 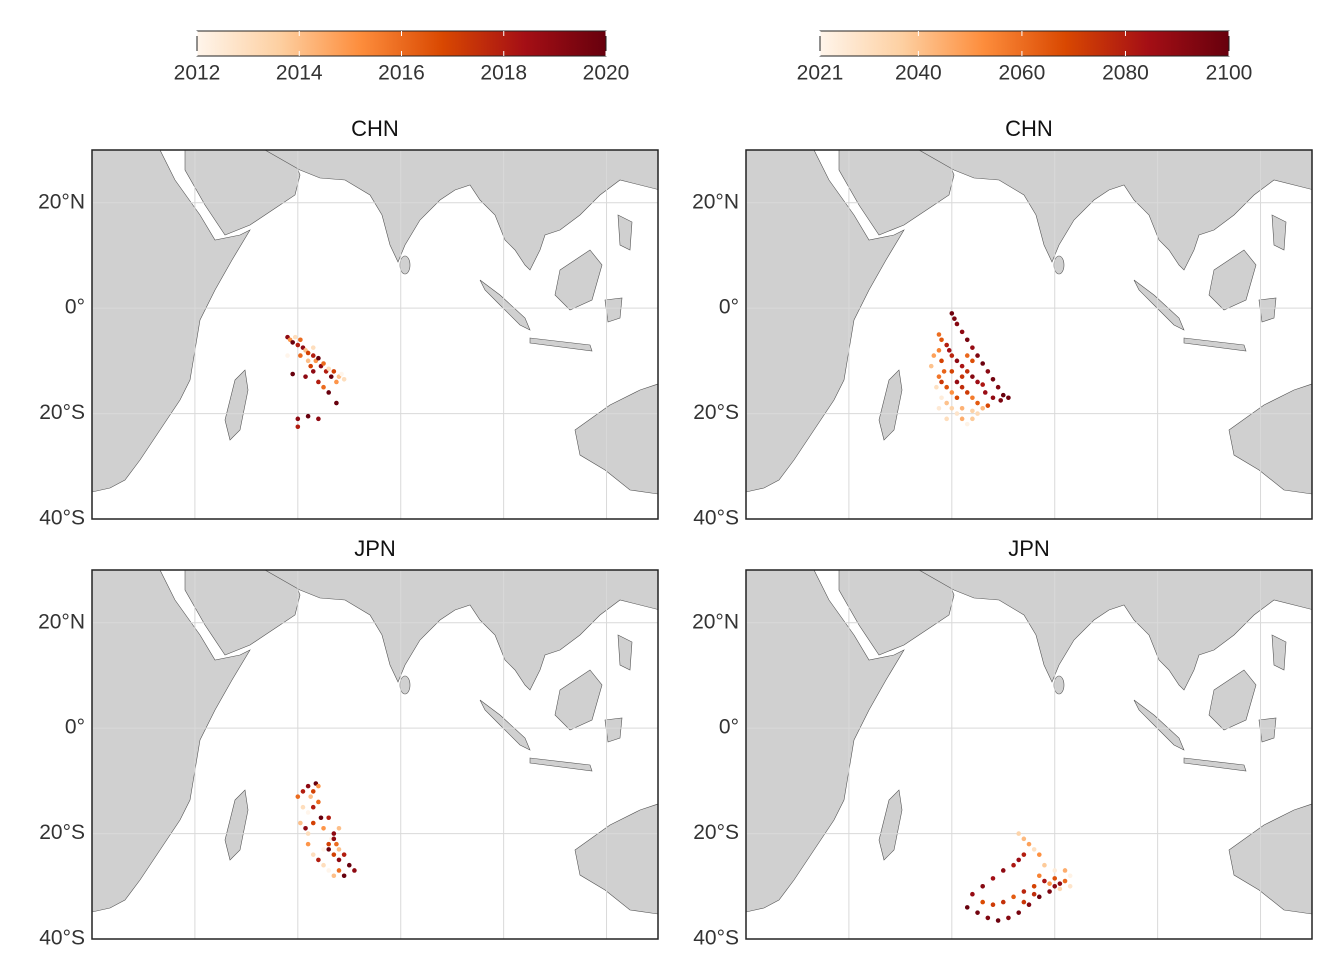 What do you see at coordinates (820, 73) in the screenshot?
I see `colorbar-label: 2021` at bounding box center [820, 73].